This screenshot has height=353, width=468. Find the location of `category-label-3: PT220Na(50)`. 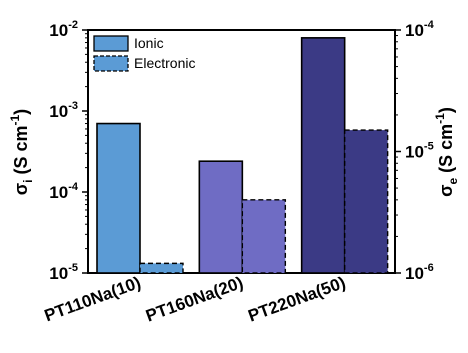

category-label-3: PT220Na(50) is located at coordinates (297, 299).